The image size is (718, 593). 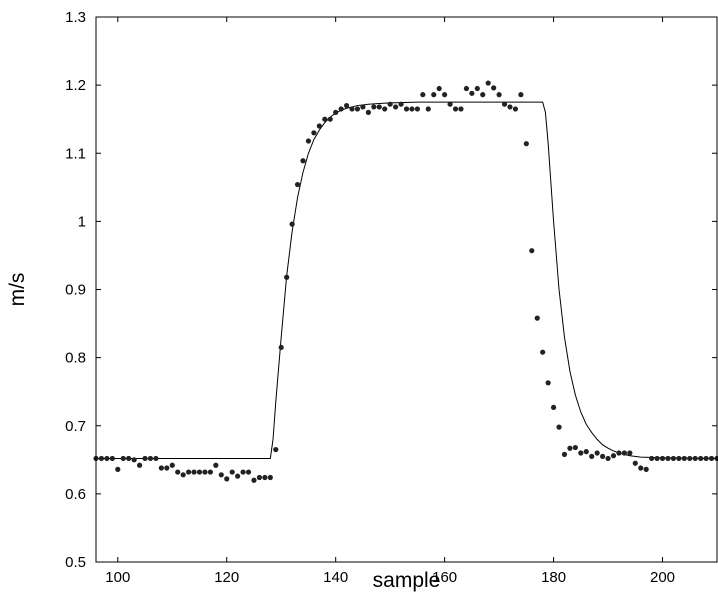 What do you see at coordinates (444, 577) in the screenshot?
I see `x-tick-label: 160` at bounding box center [444, 577].